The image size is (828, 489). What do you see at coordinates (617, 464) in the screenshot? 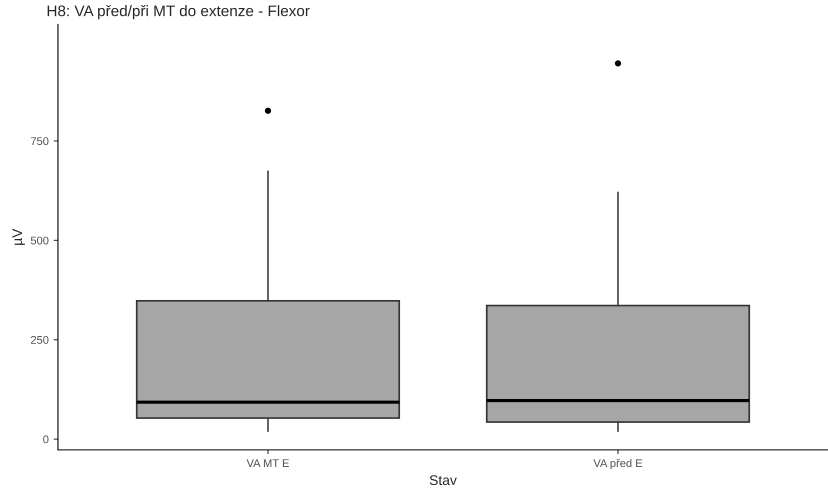
I see `x-tick-label: VA před E` at bounding box center [617, 464].